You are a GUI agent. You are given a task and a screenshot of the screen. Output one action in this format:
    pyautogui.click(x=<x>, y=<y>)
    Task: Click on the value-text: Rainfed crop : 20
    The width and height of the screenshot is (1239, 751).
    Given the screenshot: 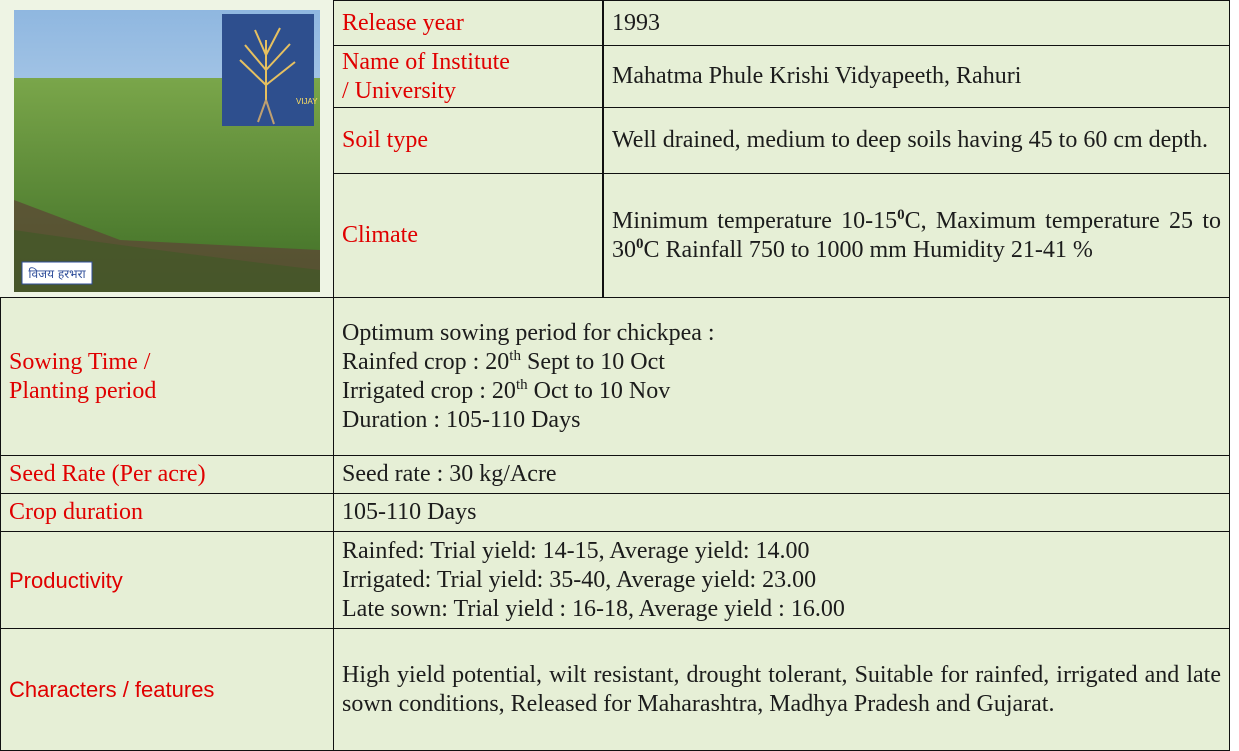 What is the action you would take?
    pyautogui.click(x=426, y=361)
    